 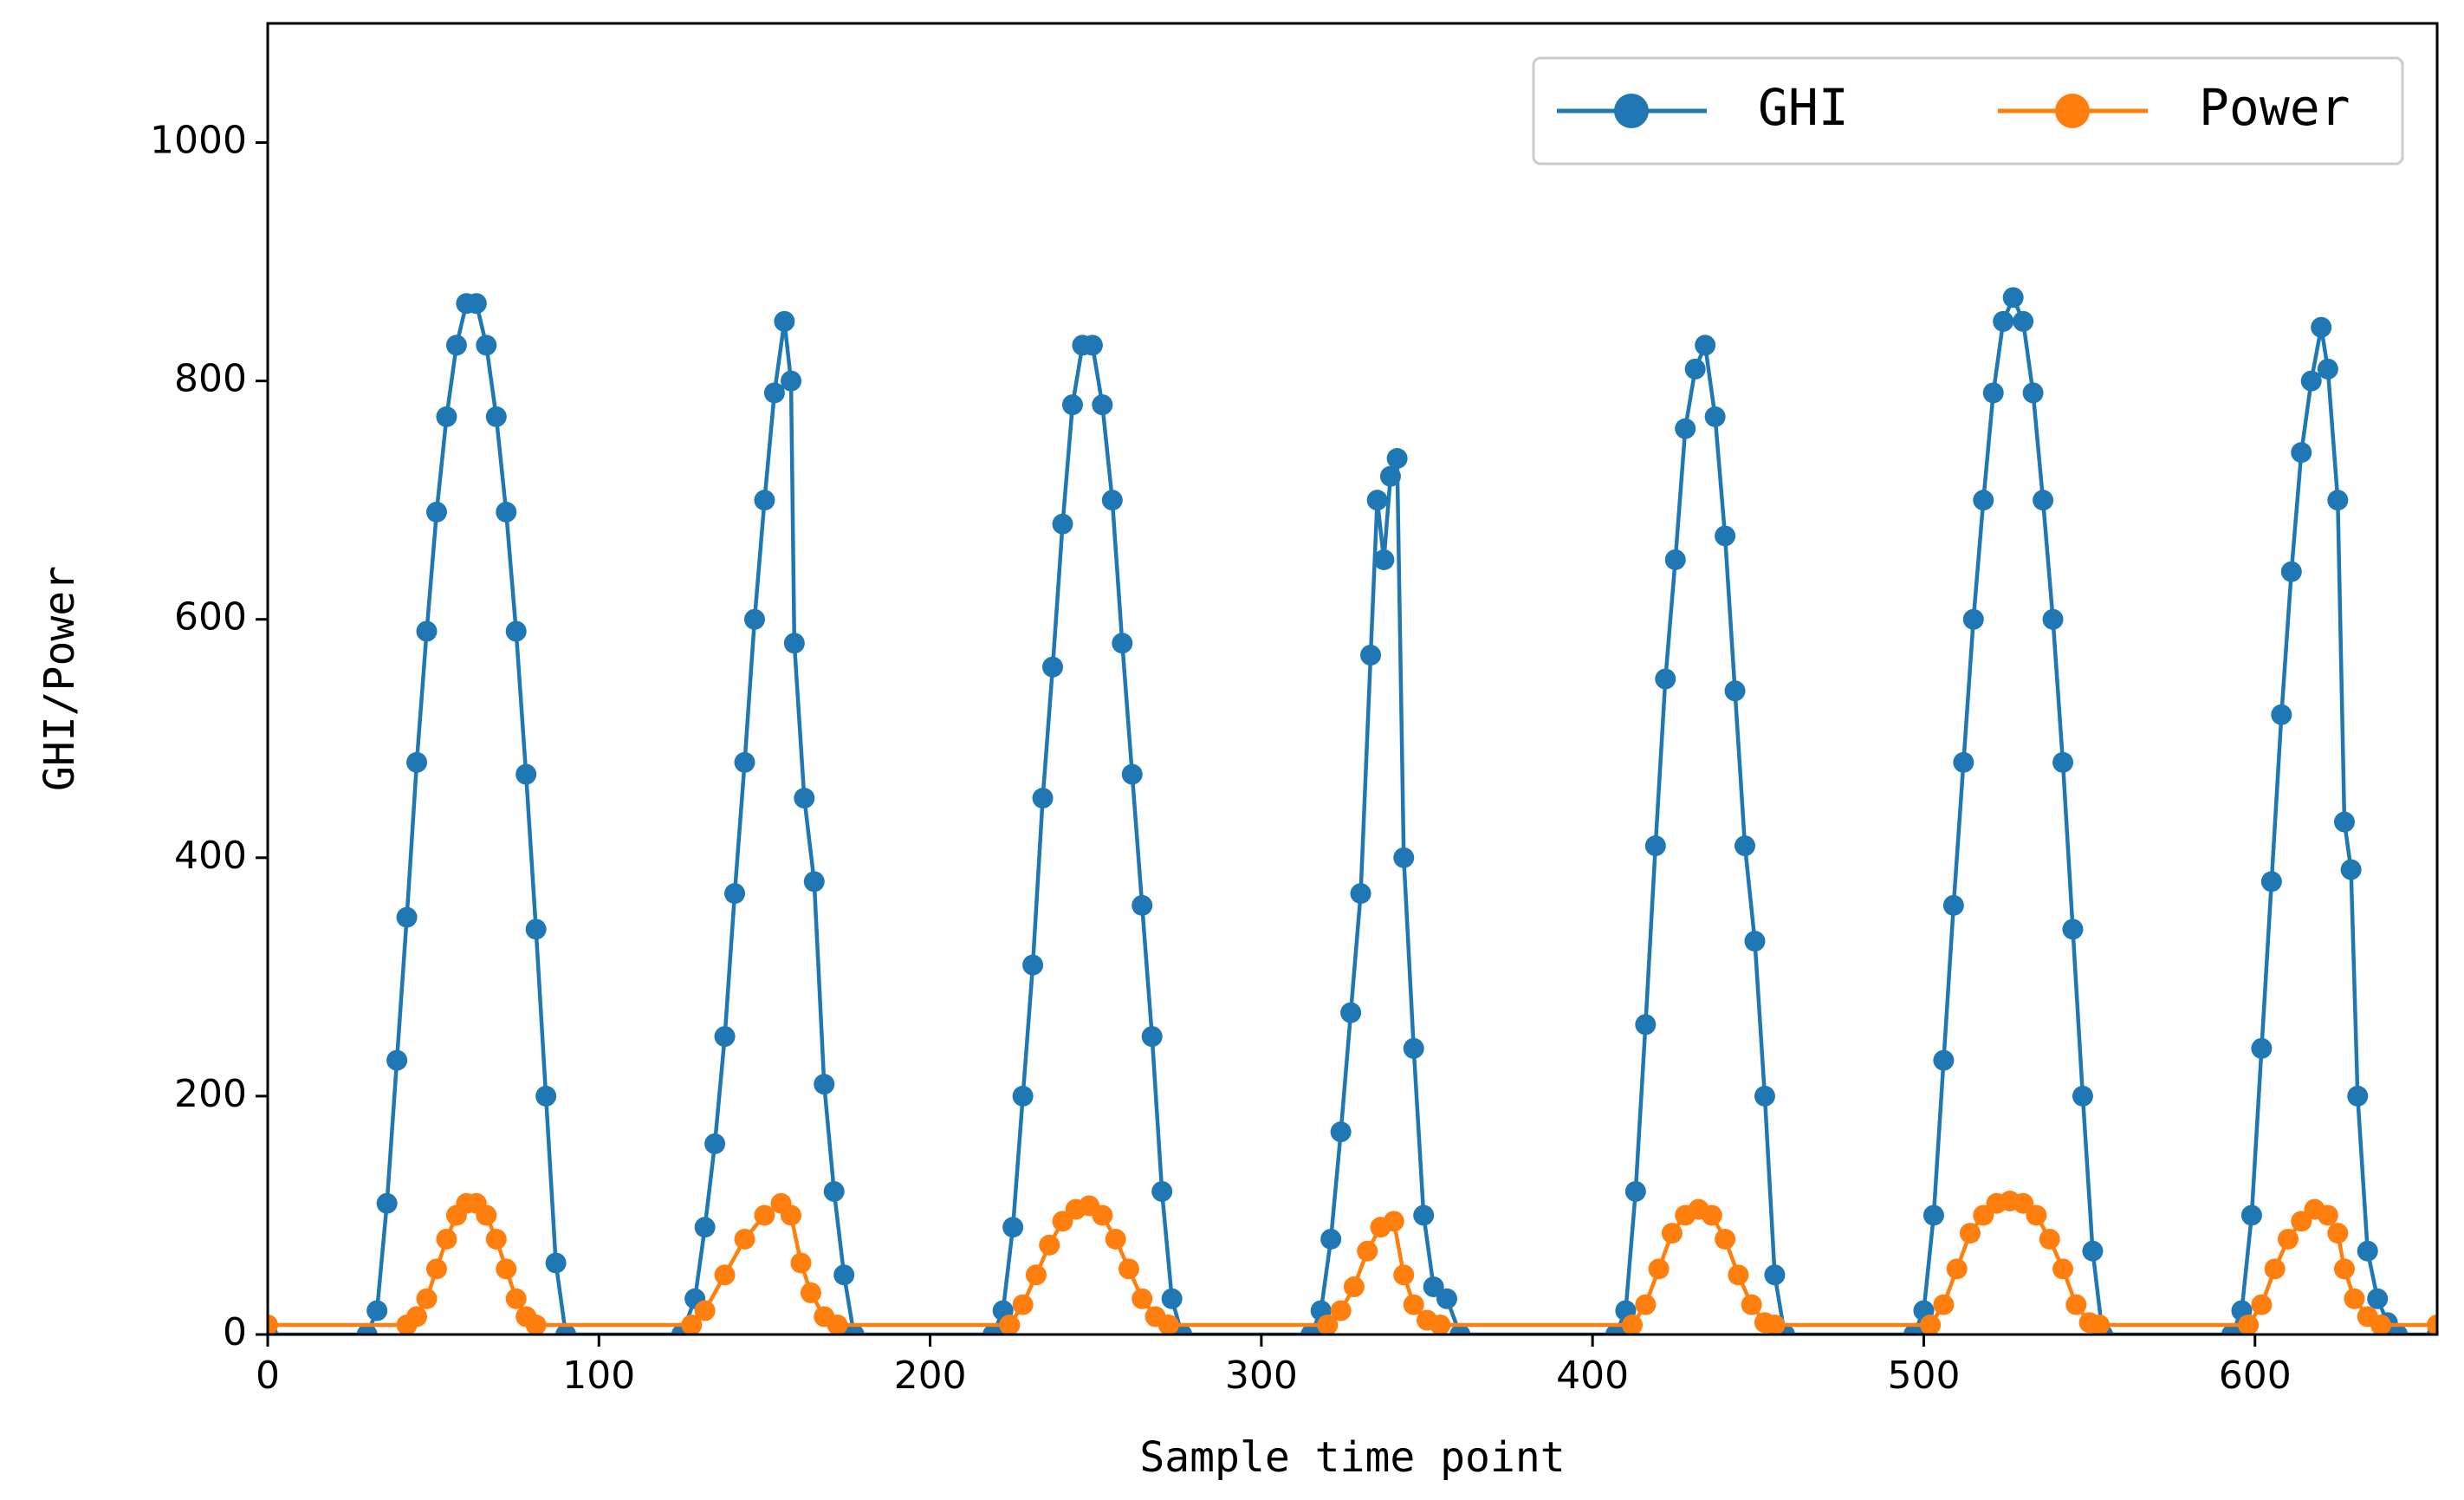 What do you see at coordinates (1968, 111) in the screenshot?
I see `legend-box` at bounding box center [1968, 111].